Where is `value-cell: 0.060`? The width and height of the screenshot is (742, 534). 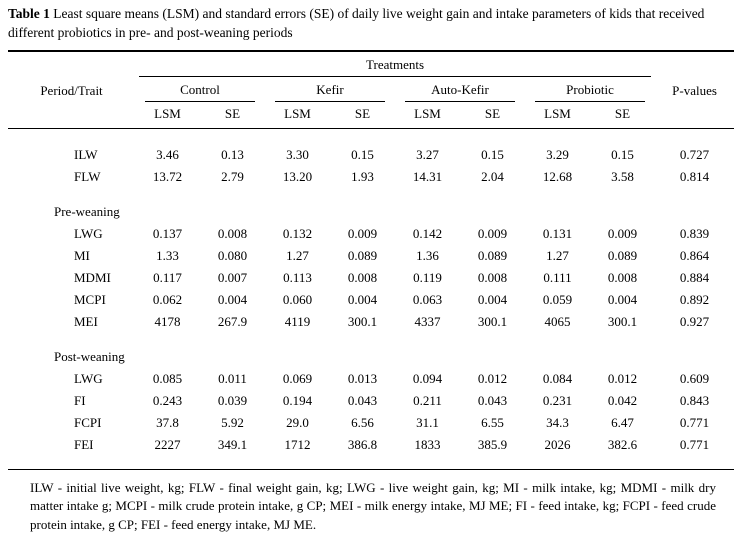 value-cell: 0.060 is located at coordinates (297, 299).